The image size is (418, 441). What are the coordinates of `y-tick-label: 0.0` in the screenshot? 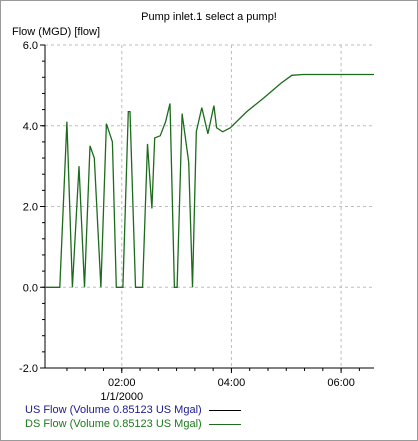 It's located at (30, 288).